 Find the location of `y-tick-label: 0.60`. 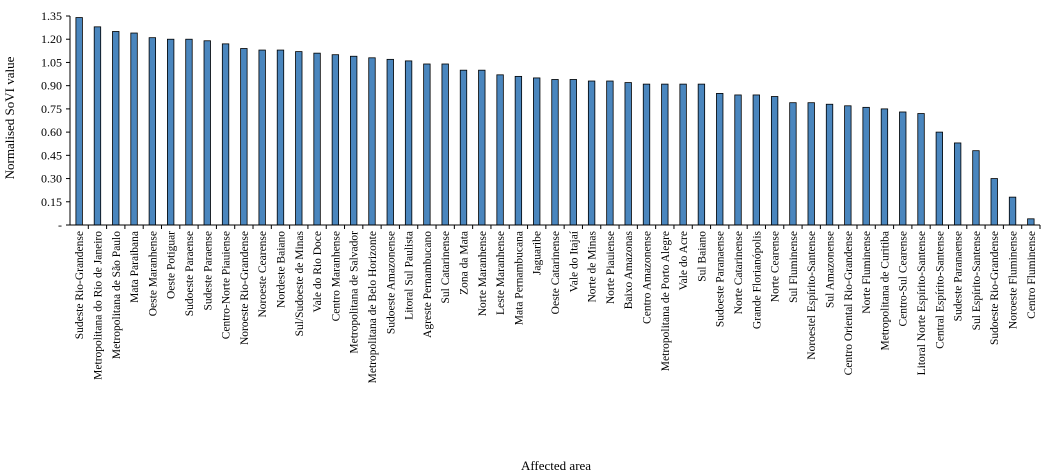

y-tick-label: 0.60 is located at coordinates (51, 132).